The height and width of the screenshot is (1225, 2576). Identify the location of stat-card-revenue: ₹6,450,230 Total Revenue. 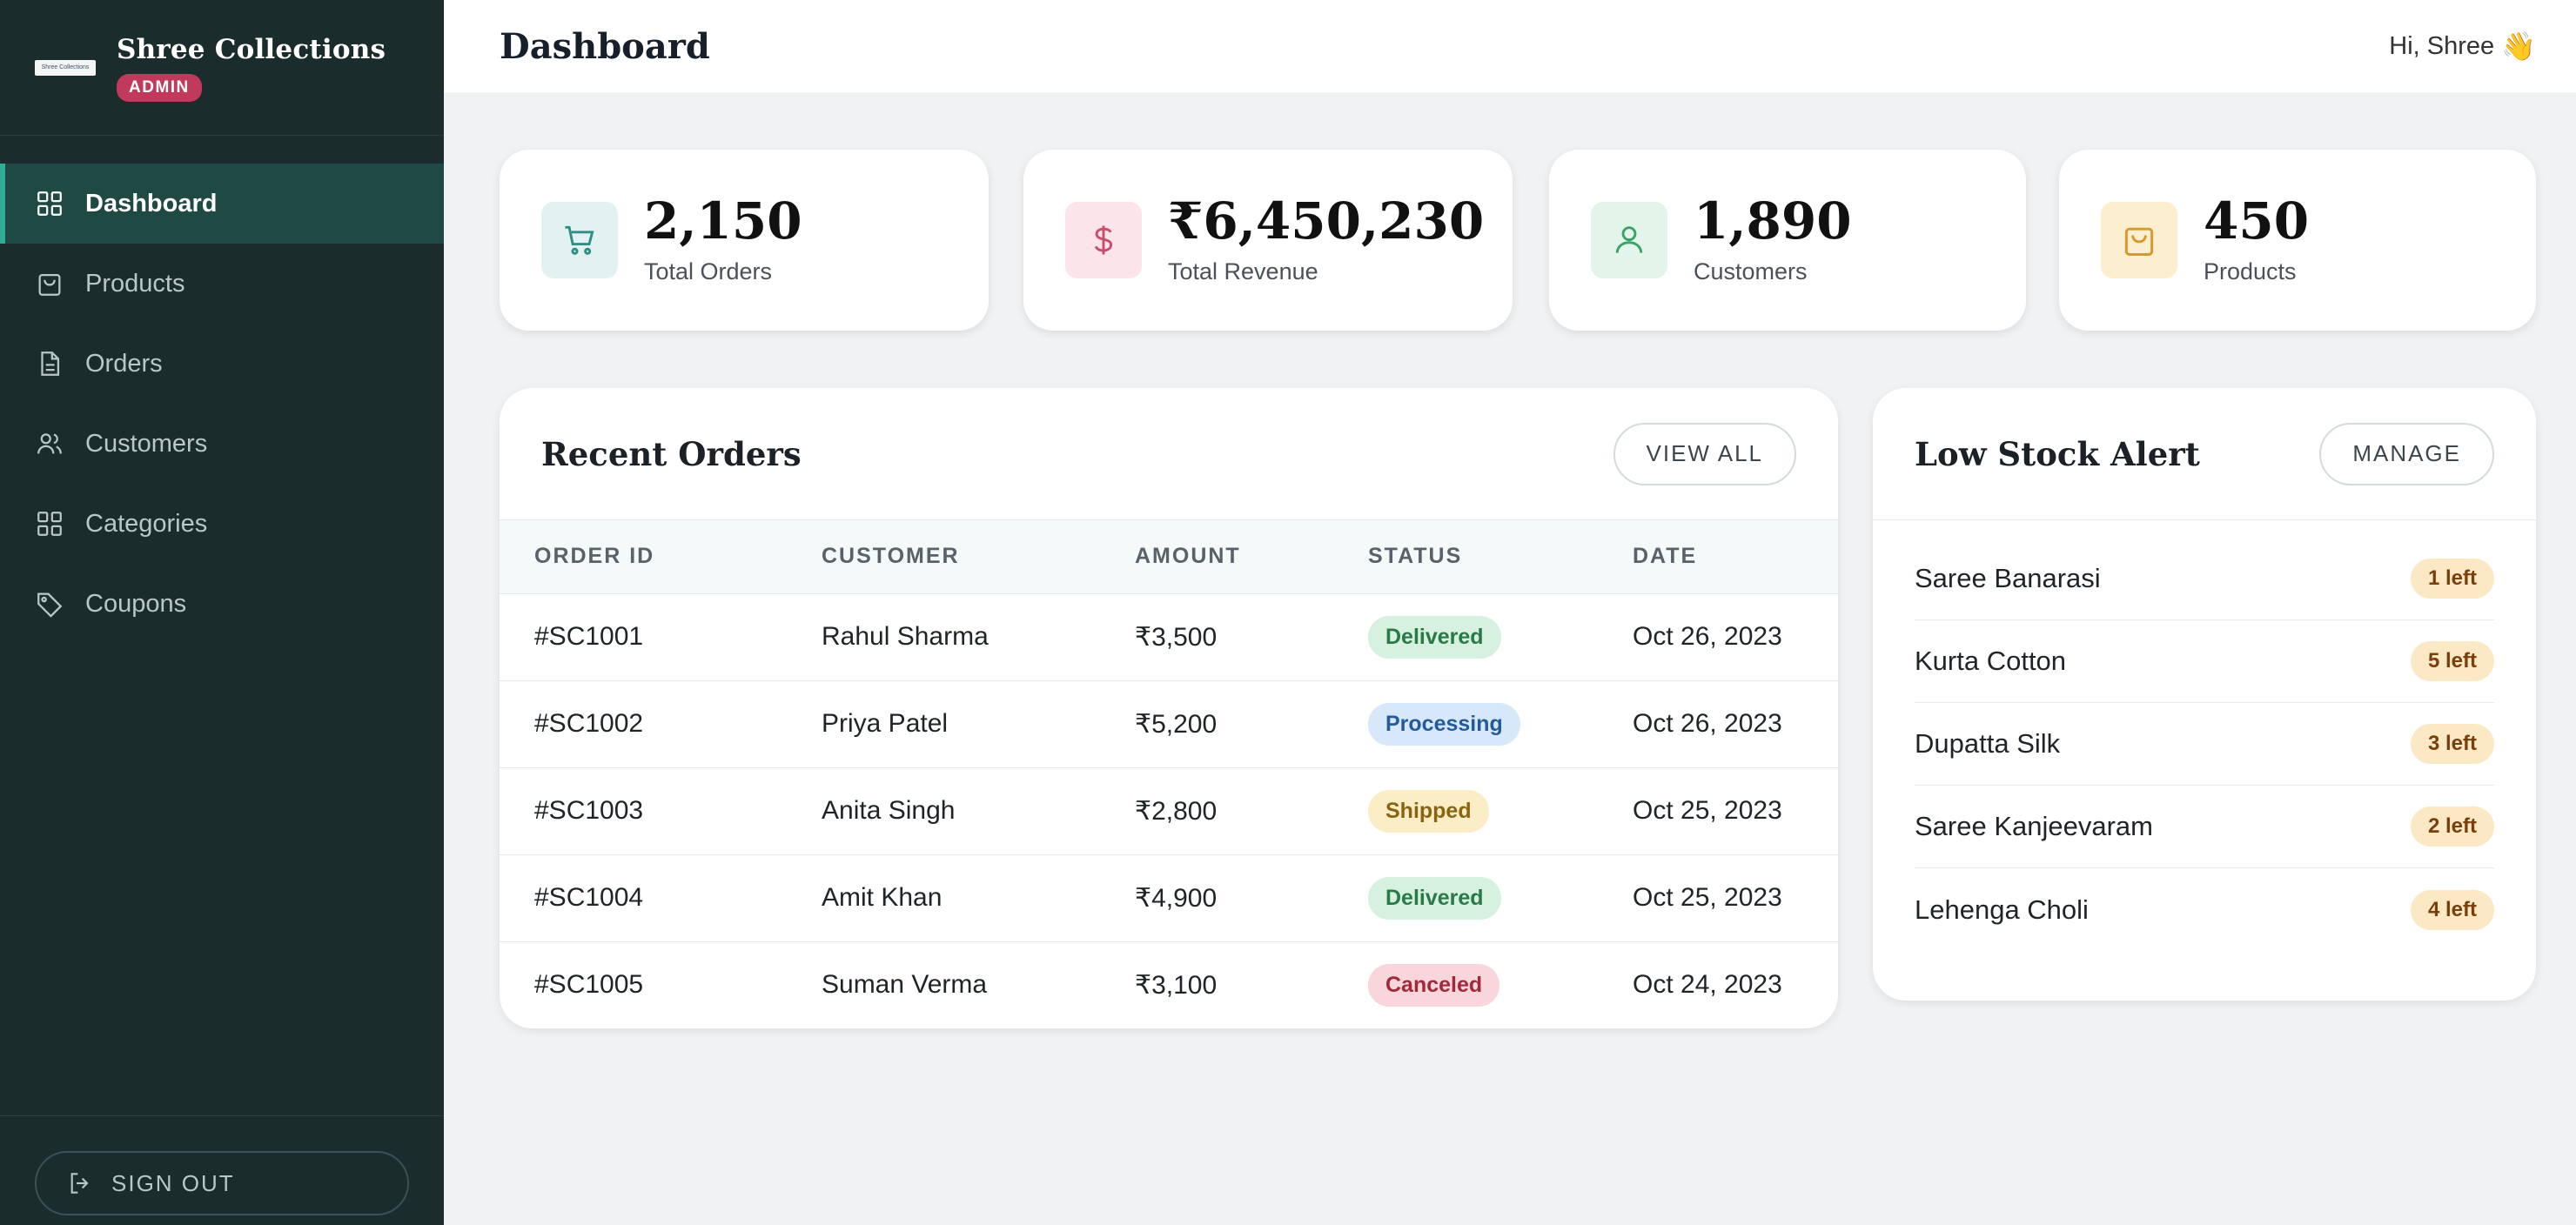
(1268, 240).